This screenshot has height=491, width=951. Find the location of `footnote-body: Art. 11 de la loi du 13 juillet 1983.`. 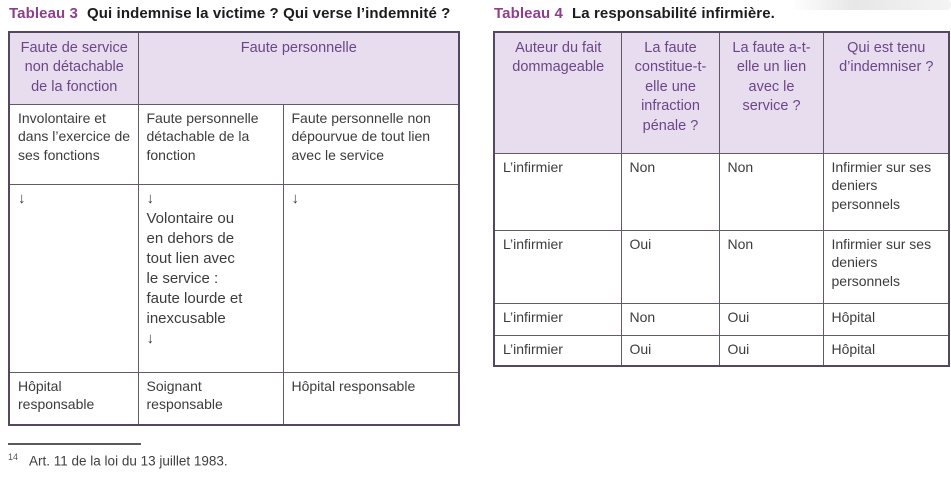

footnote-body: Art. 11 de la loi du 13 juillet 1983. is located at coordinates (128, 461).